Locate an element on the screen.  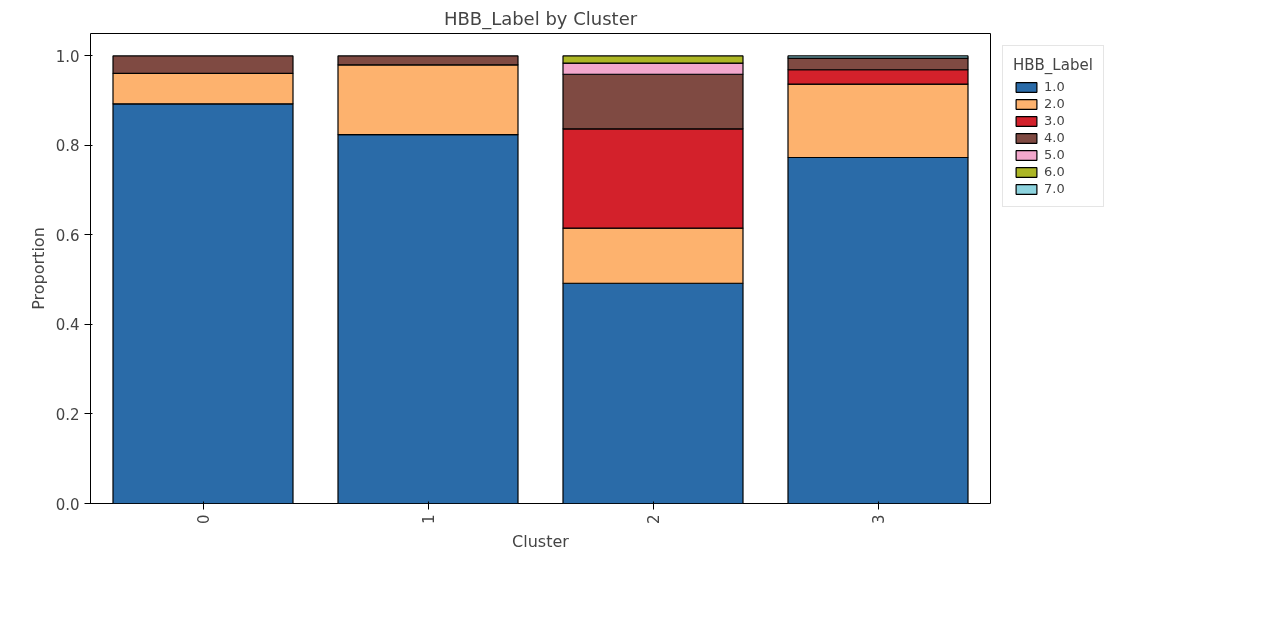
legend-label: 7.0 is located at coordinates (1054, 188).